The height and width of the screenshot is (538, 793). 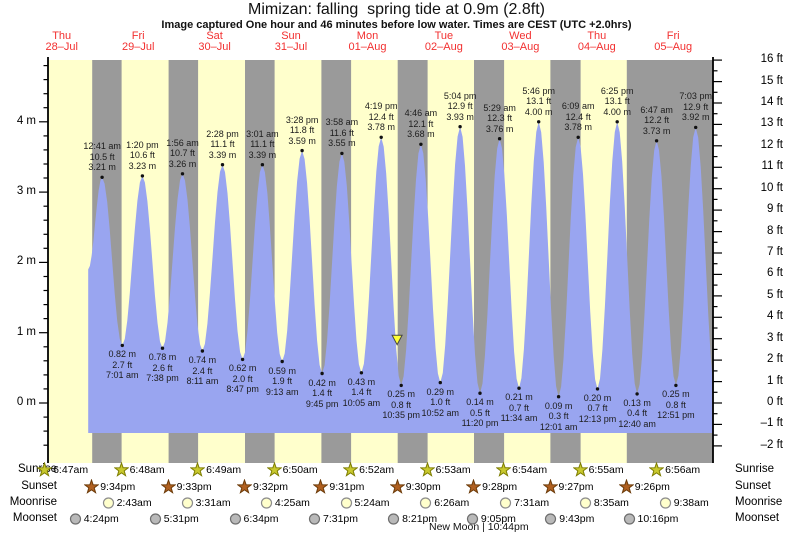 What do you see at coordinates (480, 402) in the screenshot?
I see `annotation-line: 0.14 m` at bounding box center [480, 402].